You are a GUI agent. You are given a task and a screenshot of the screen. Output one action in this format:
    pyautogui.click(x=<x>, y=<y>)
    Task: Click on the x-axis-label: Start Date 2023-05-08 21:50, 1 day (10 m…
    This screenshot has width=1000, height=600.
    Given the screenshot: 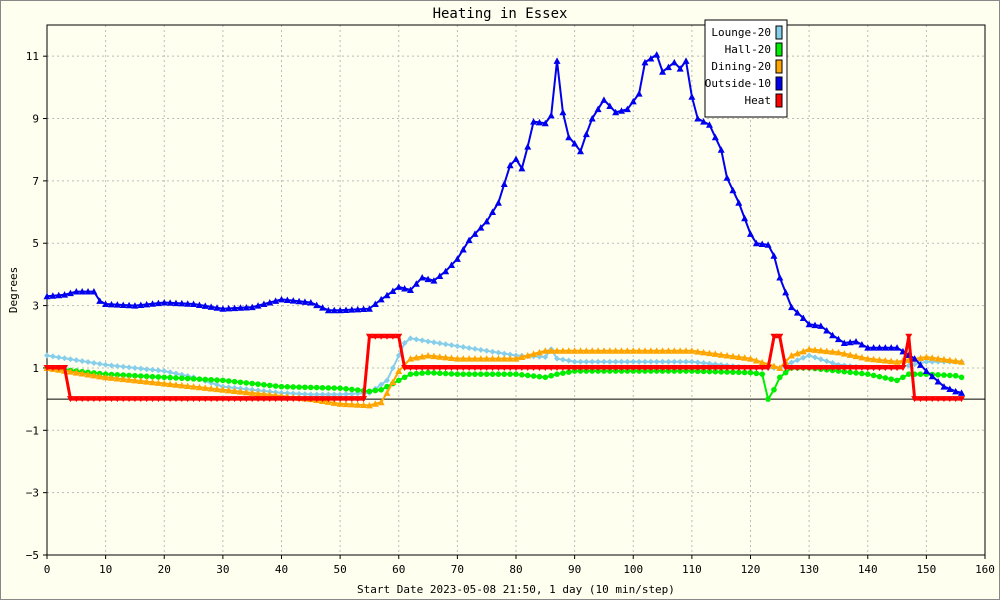 What is the action you would take?
    pyautogui.click(x=516, y=589)
    